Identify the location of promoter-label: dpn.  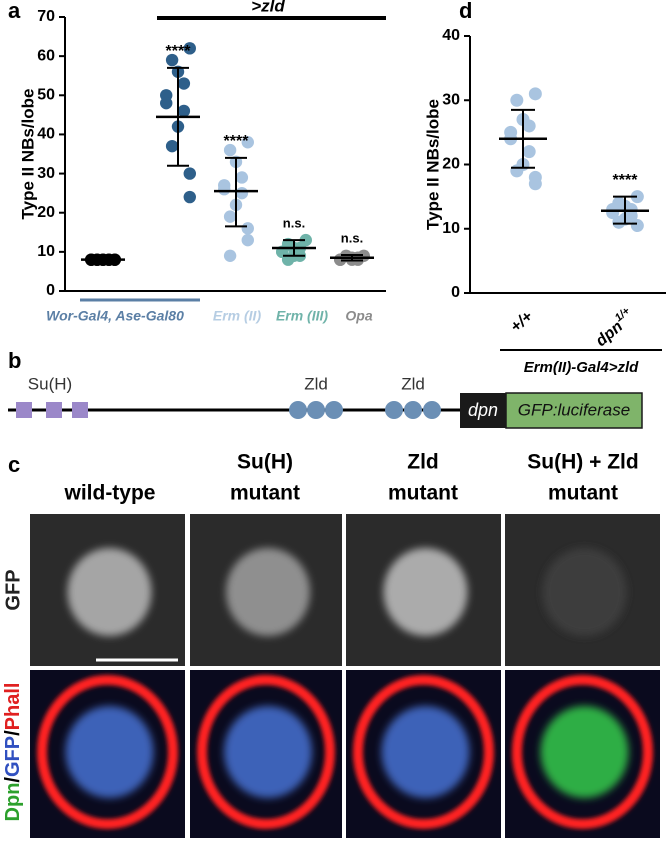
(483, 410).